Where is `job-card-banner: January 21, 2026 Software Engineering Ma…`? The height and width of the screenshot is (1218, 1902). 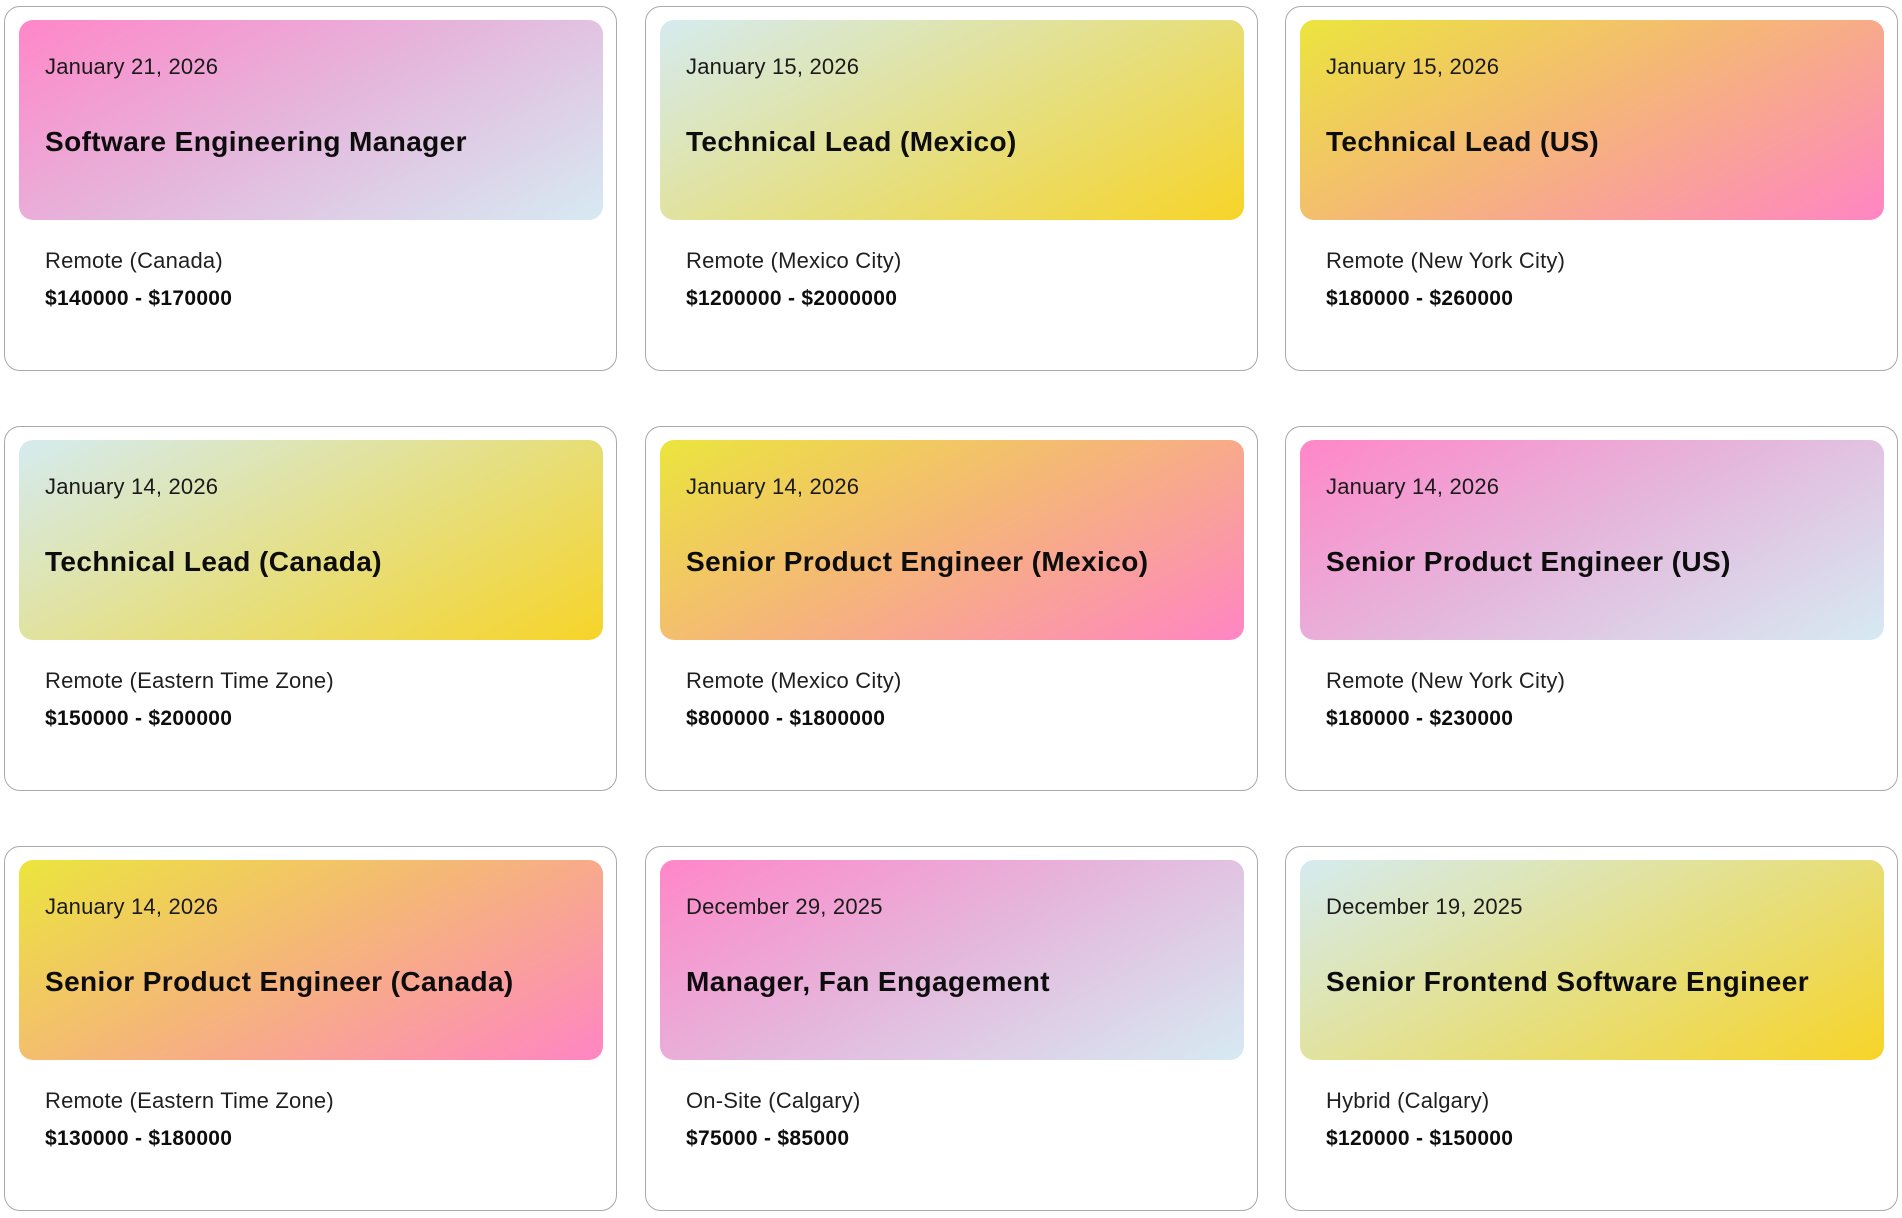
job-card-banner: January 21, 2026 Software Engineering Ma… is located at coordinates (311, 120).